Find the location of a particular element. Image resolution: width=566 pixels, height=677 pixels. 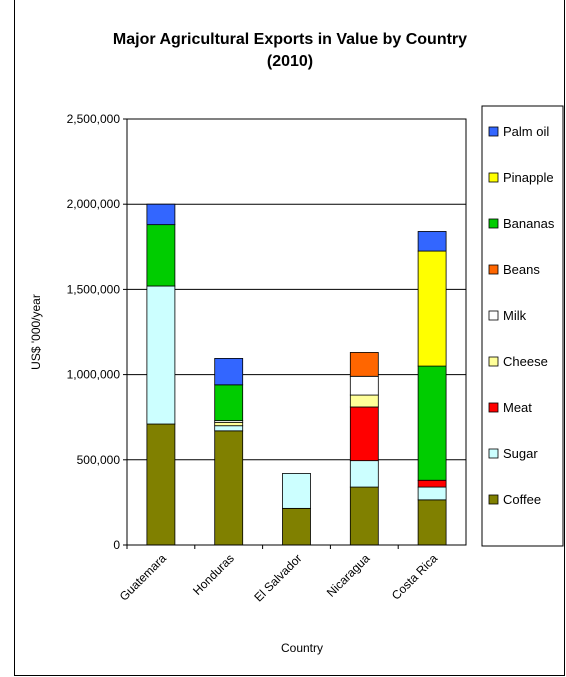

x-axis-title: Country is located at coordinates (302, 648).